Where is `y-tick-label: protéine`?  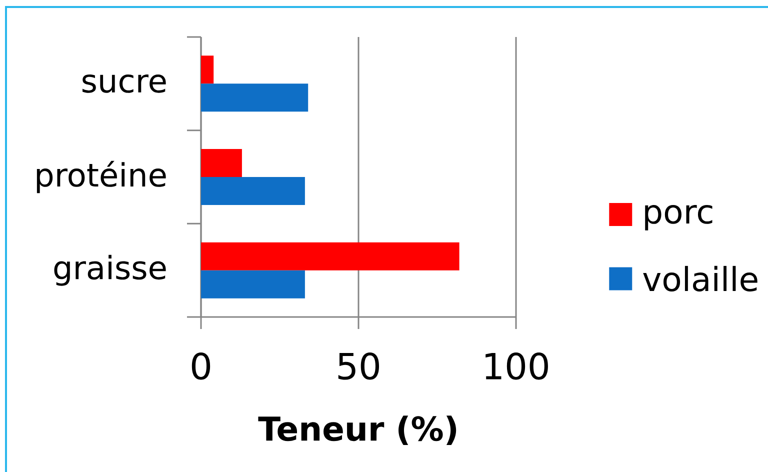 y-tick-label: protéine is located at coordinates (101, 177).